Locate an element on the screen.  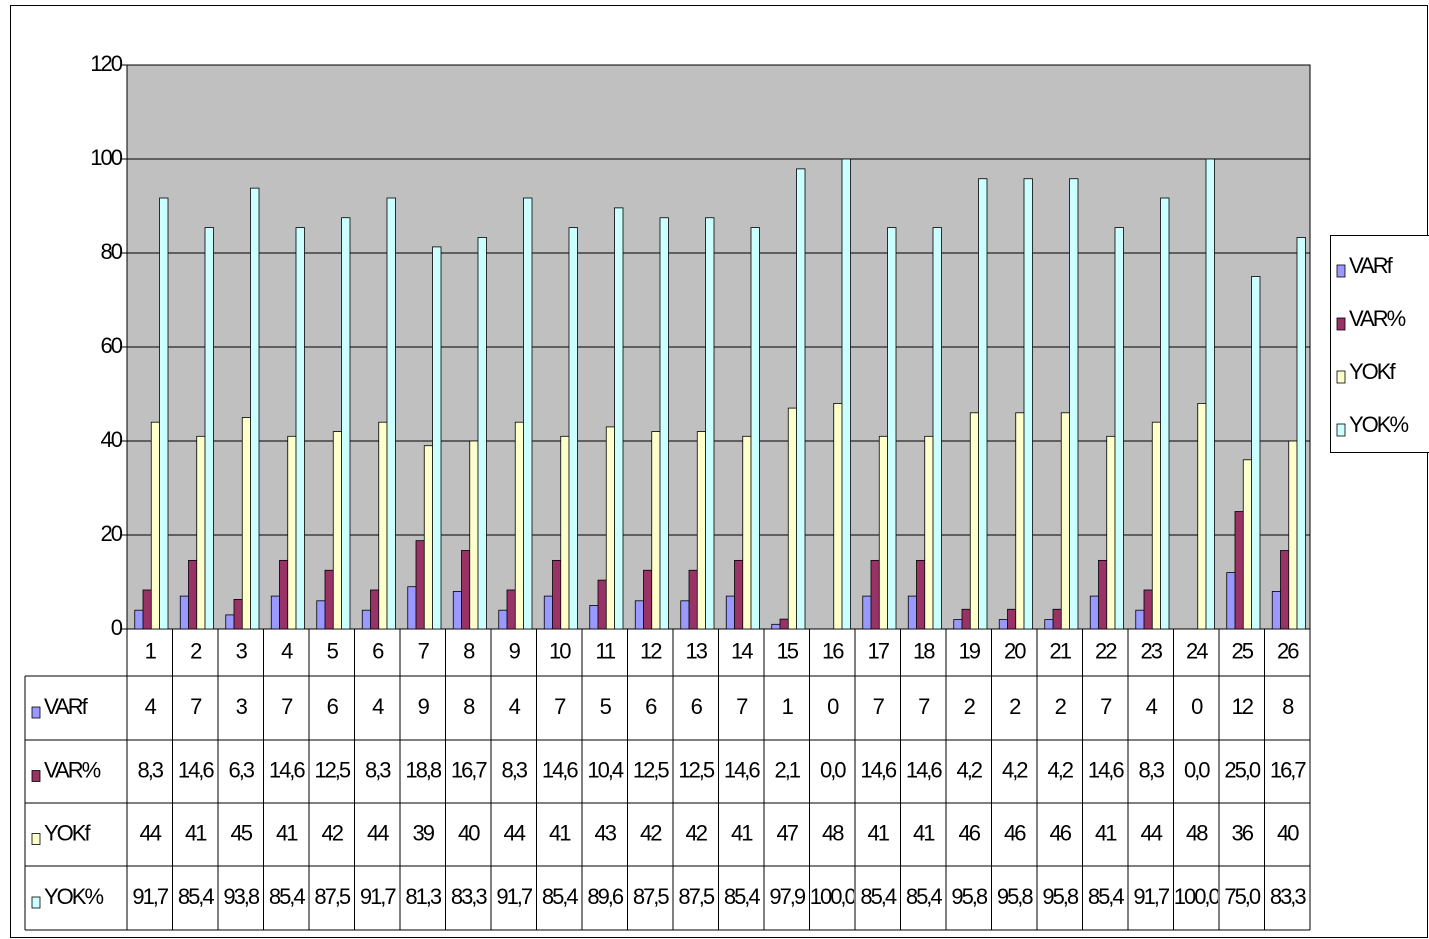
legend-key is located at coordinates (1341, 430).